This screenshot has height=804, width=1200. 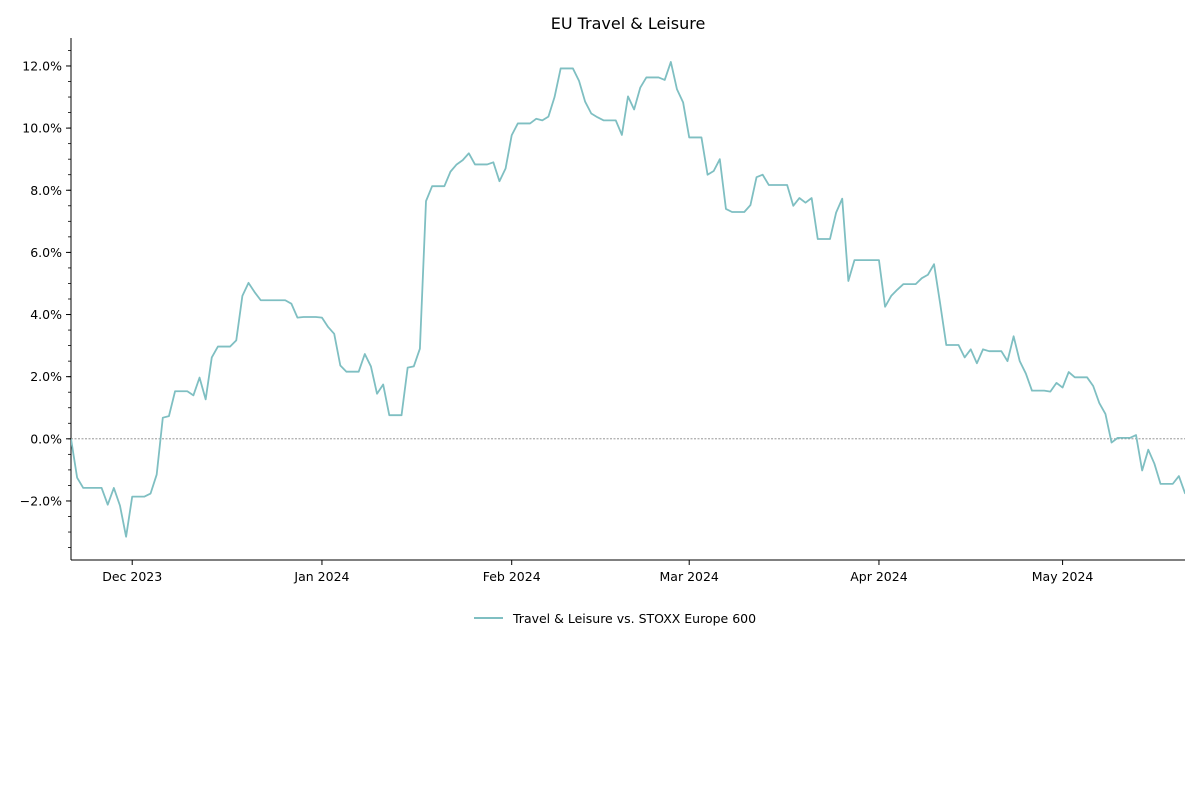 I want to click on y-tick-label: 8.0%, so click(x=46, y=190).